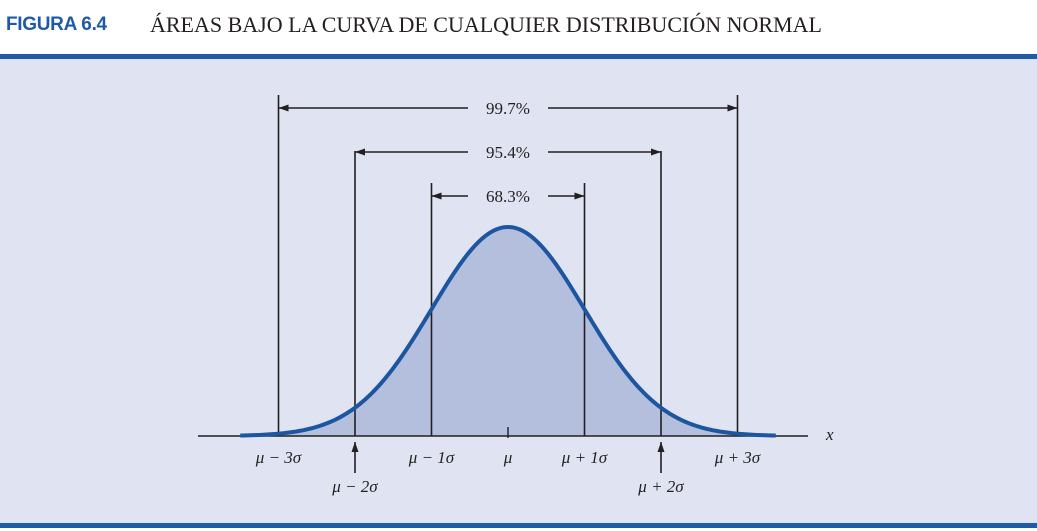  Describe the element at coordinates (518, 525) in the screenshot. I see `bottom-rule` at that location.